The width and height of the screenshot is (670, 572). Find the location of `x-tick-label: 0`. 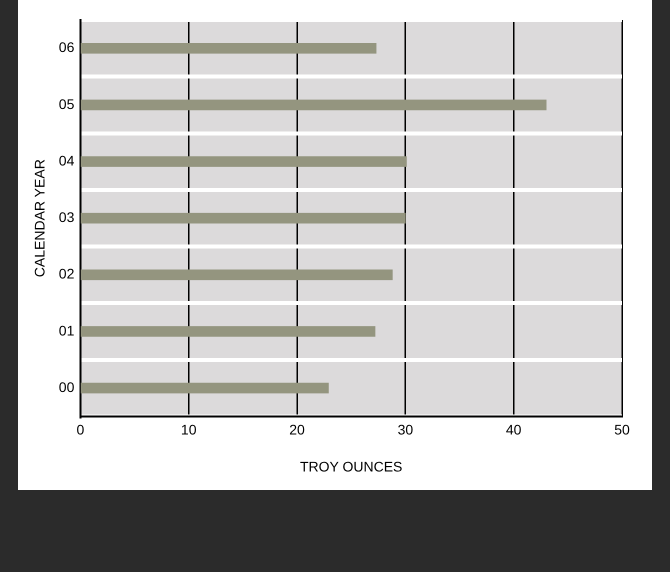

x-tick-label: 0 is located at coordinates (80, 430).